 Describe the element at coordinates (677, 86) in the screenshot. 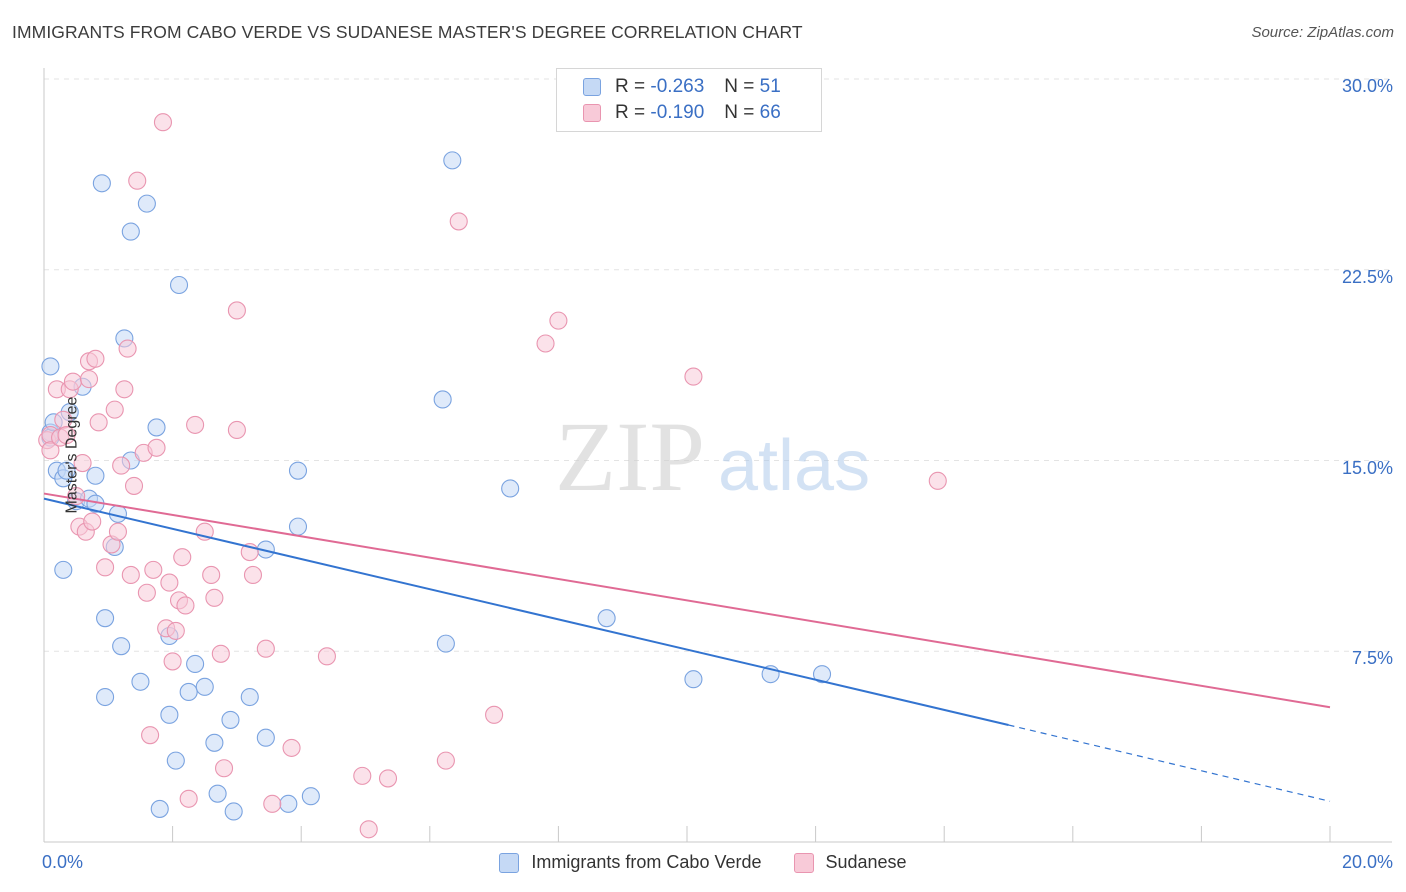

I see `legend-r-value: -0.263` at that location.